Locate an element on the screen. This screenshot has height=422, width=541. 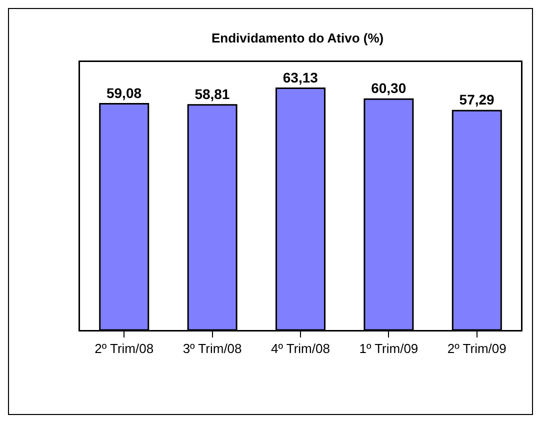
data-label: 60,30 is located at coordinates (388, 88).